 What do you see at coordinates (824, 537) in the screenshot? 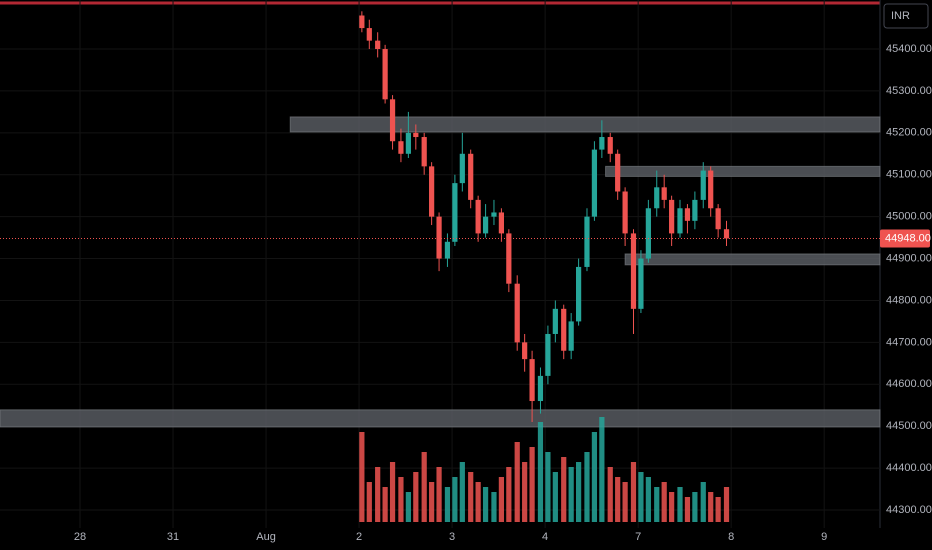
I see `x-tick-label: 9` at bounding box center [824, 537].